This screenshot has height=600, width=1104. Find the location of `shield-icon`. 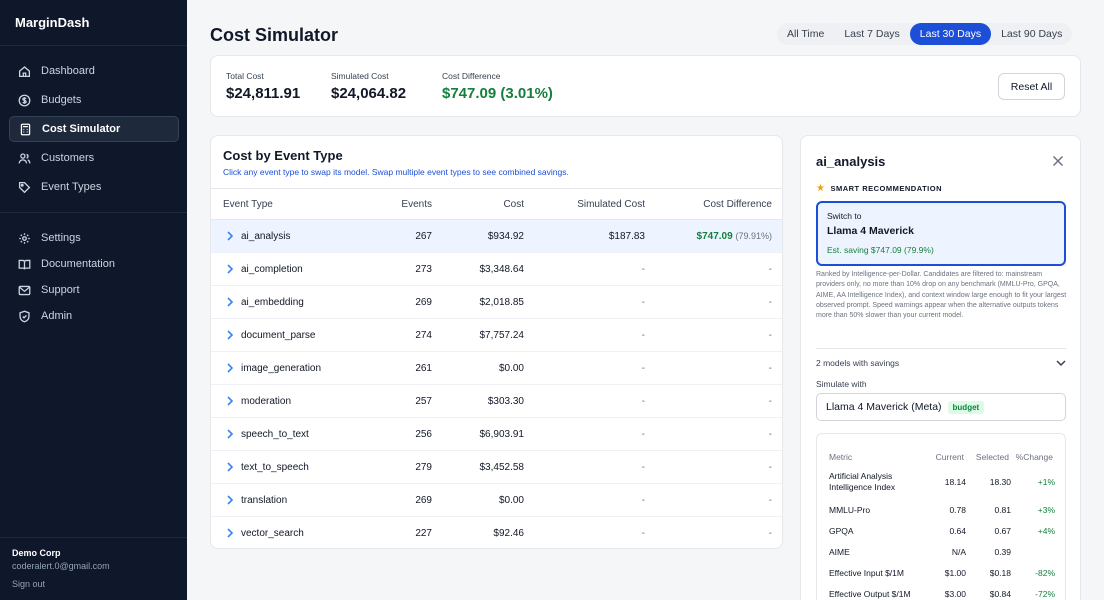

shield-icon is located at coordinates (24, 316).